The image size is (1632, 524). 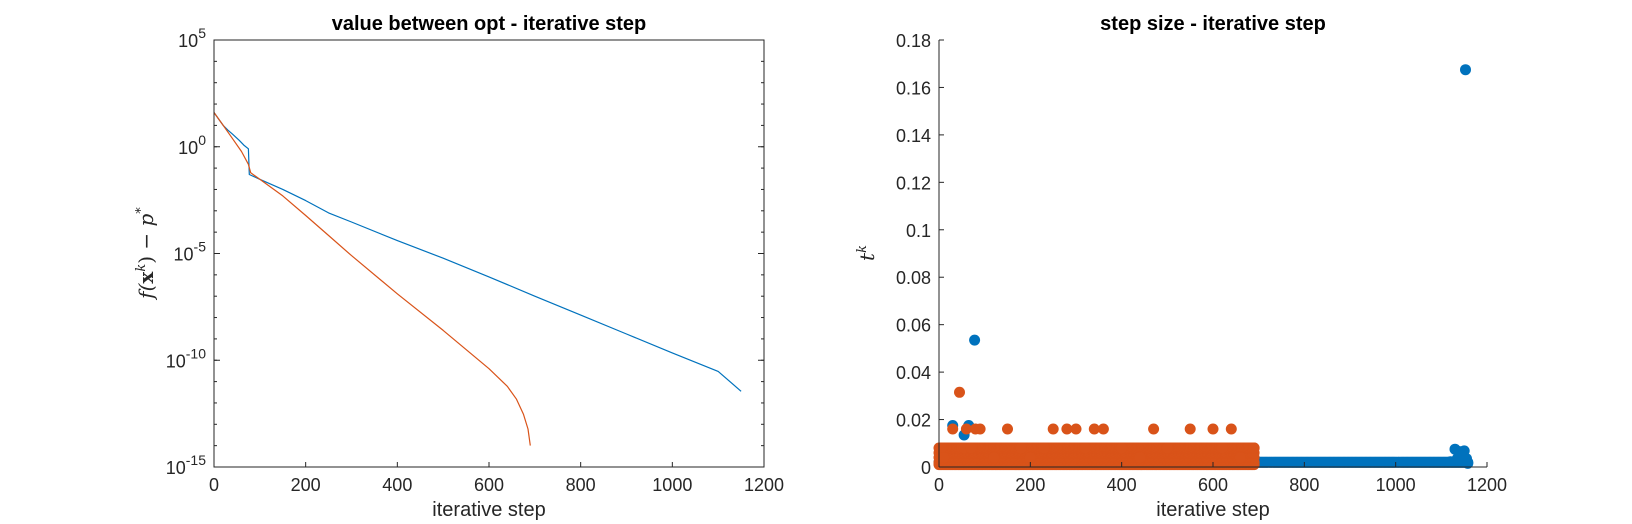 I want to click on right-x-tick-label: 1000, so click(x=1396, y=485).